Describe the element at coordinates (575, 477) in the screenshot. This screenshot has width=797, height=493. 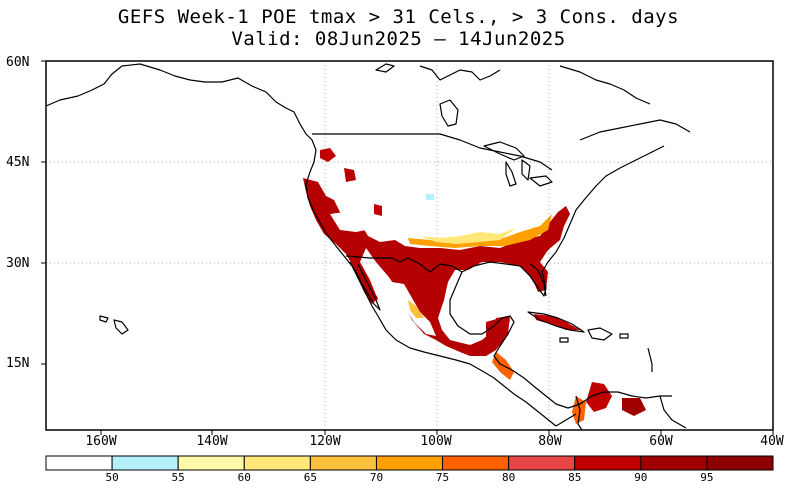
I see `colorbar-label: 85` at that location.